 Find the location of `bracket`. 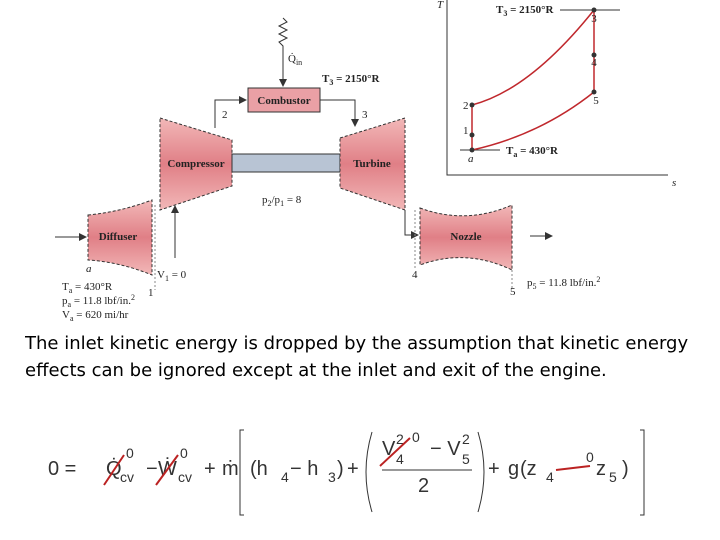

bracket is located at coordinates (442, 472).